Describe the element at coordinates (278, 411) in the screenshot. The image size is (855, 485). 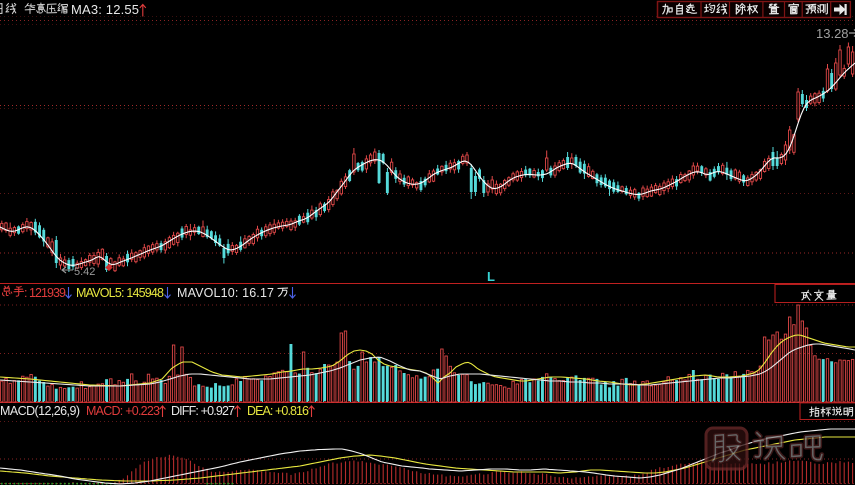
I see `svg-text: DEA: +0.816` at that location.